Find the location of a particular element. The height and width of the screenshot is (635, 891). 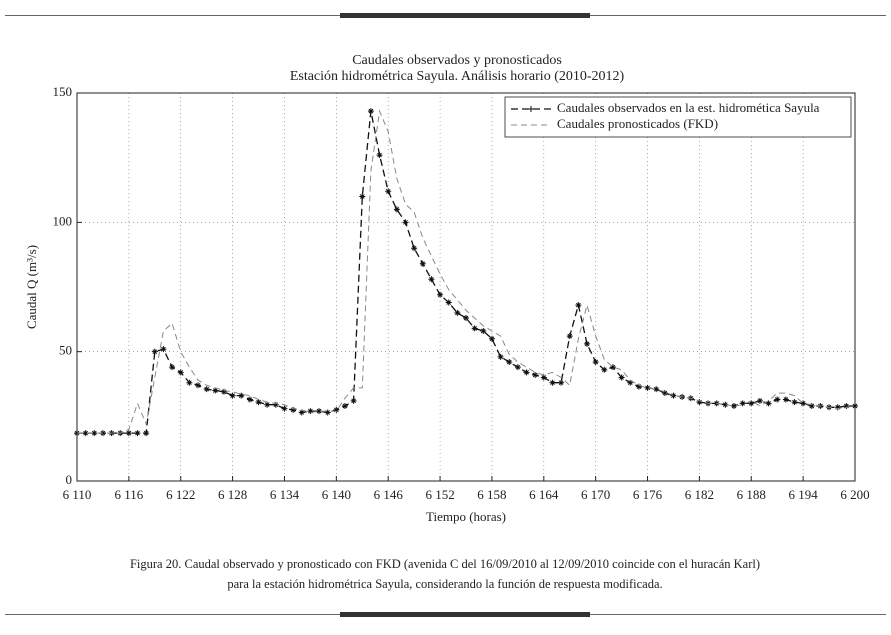

chart-title: Caudales observados y pronosticados is located at coordinates (457, 60).